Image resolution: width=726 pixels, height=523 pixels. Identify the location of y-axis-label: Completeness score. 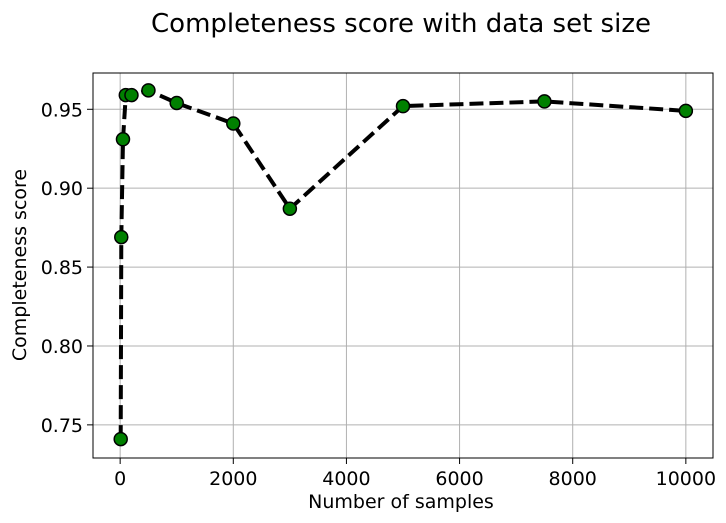
(20, 265).